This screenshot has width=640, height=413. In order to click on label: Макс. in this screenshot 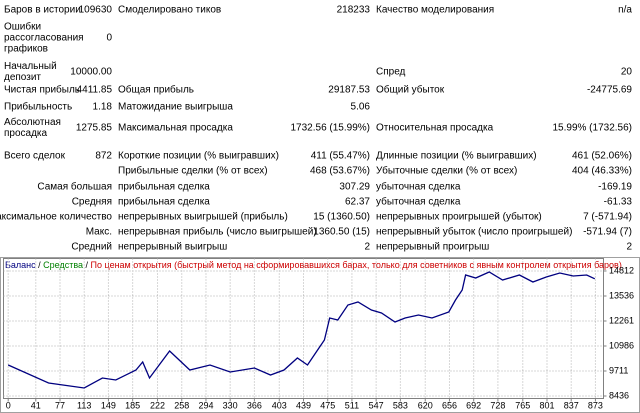, I will do `click(98, 232)`.